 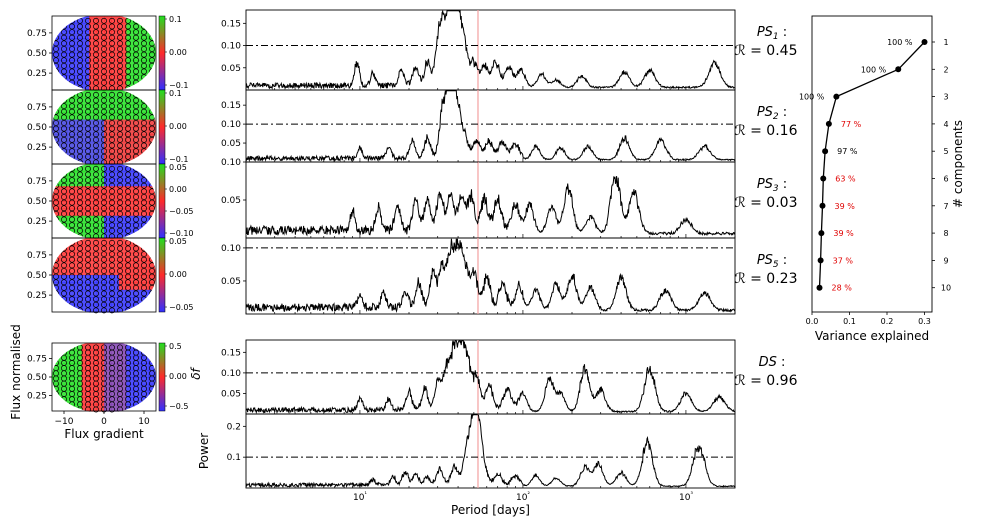 I want to click on component-tick-label: 5, so click(x=945, y=151).